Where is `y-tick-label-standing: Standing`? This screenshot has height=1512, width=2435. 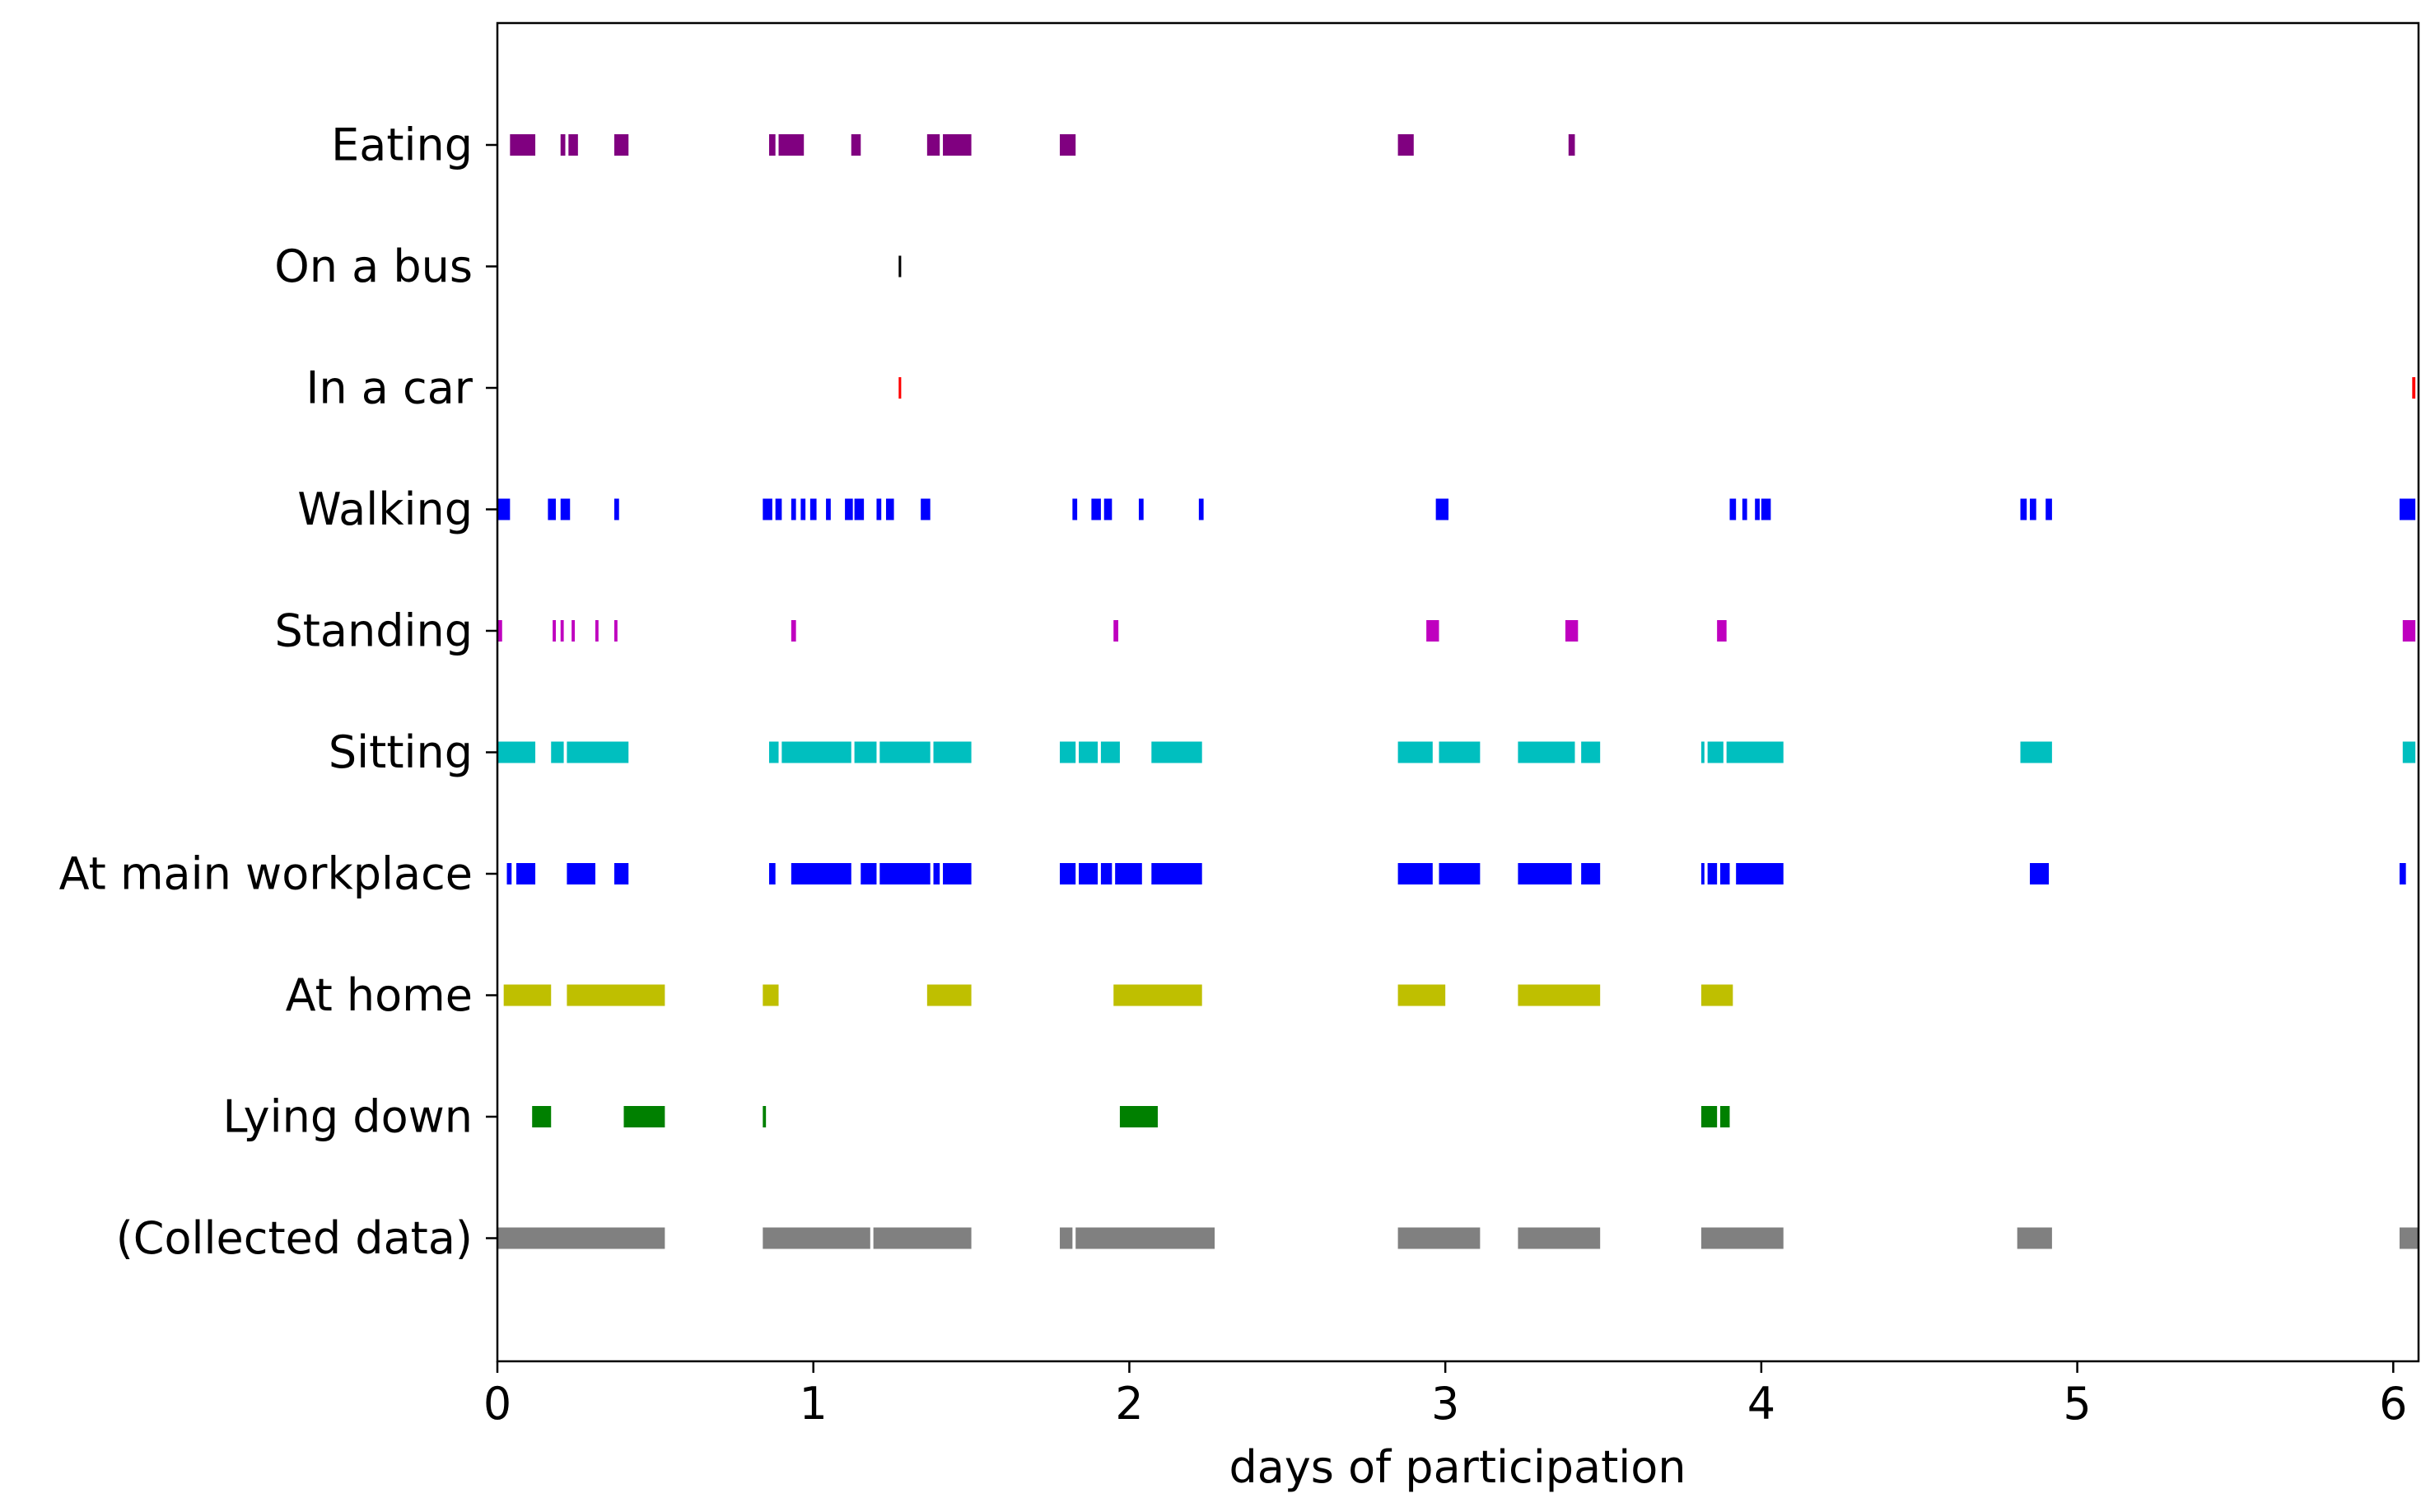
y-tick-label-standing: Standing is located at coordinates (373, 631).